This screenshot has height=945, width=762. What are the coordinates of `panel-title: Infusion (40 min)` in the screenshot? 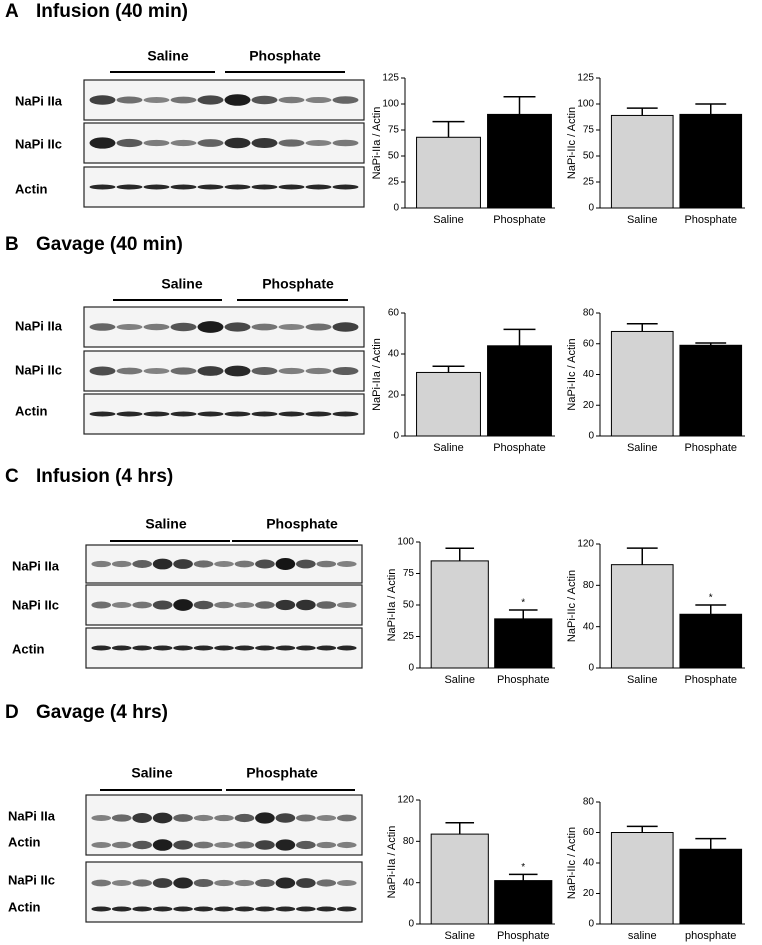 It's located at (112, 11).